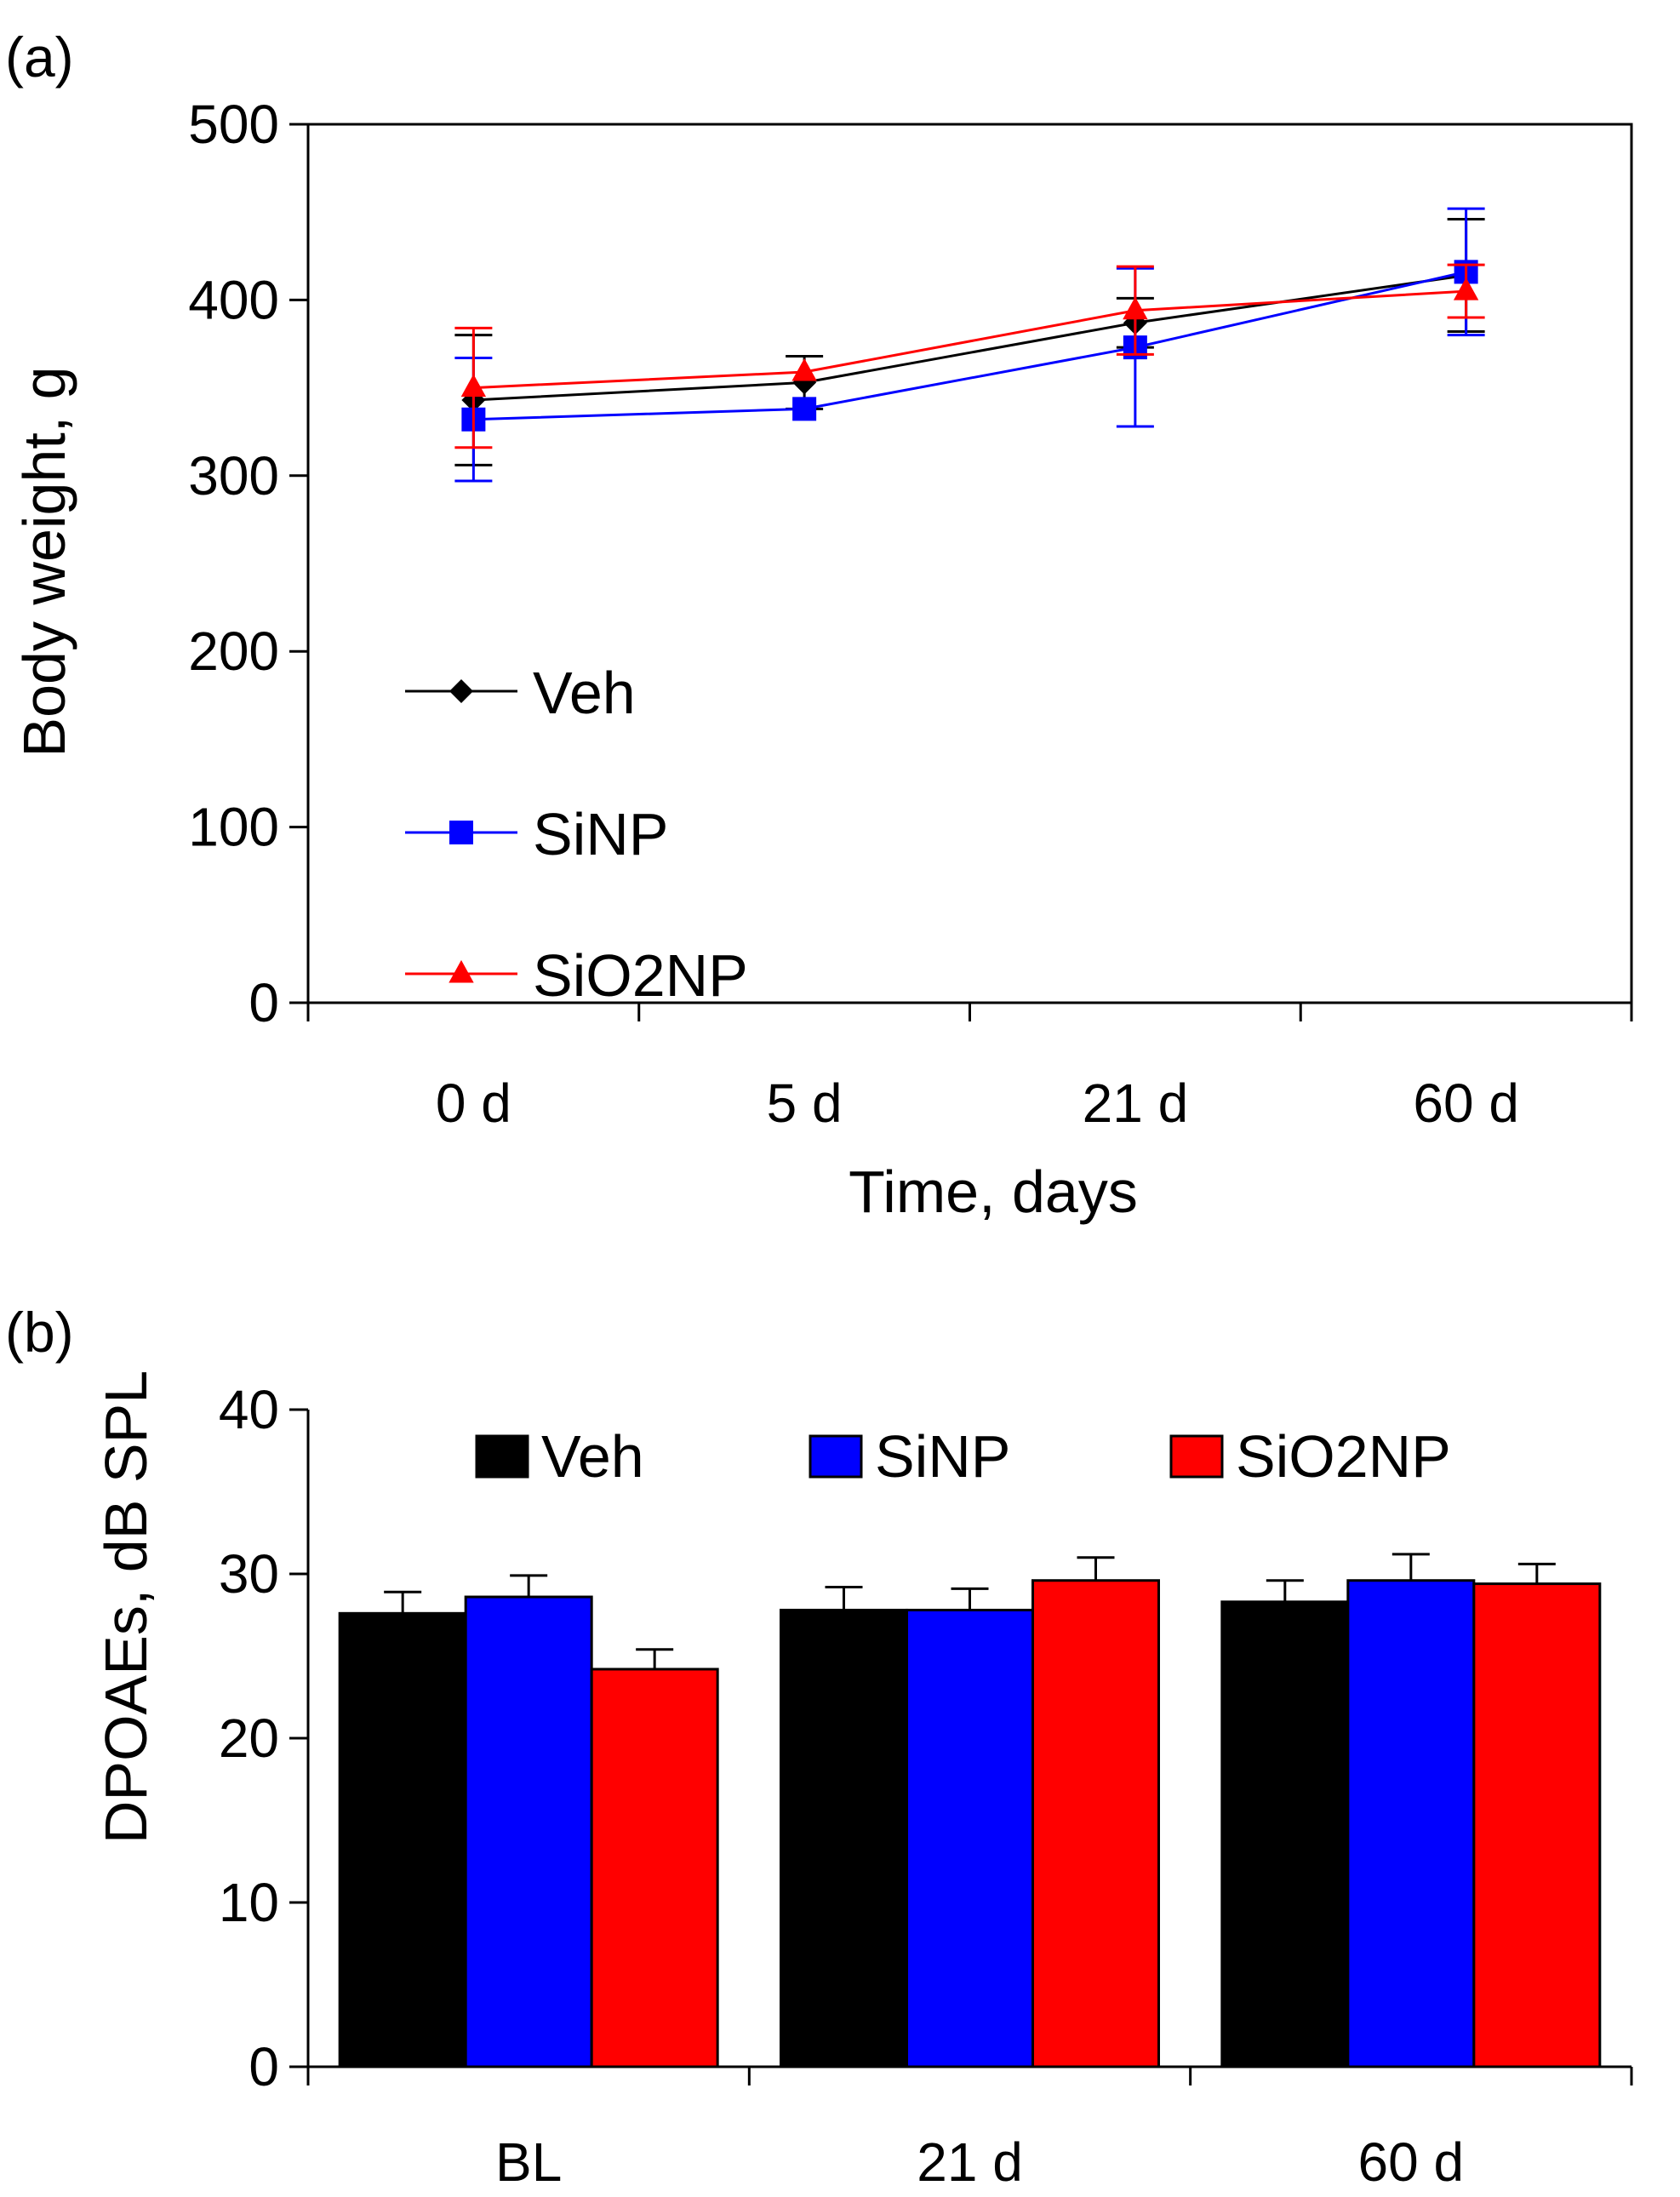  I want to click on bar-veh-bl, so click(402, 1839).